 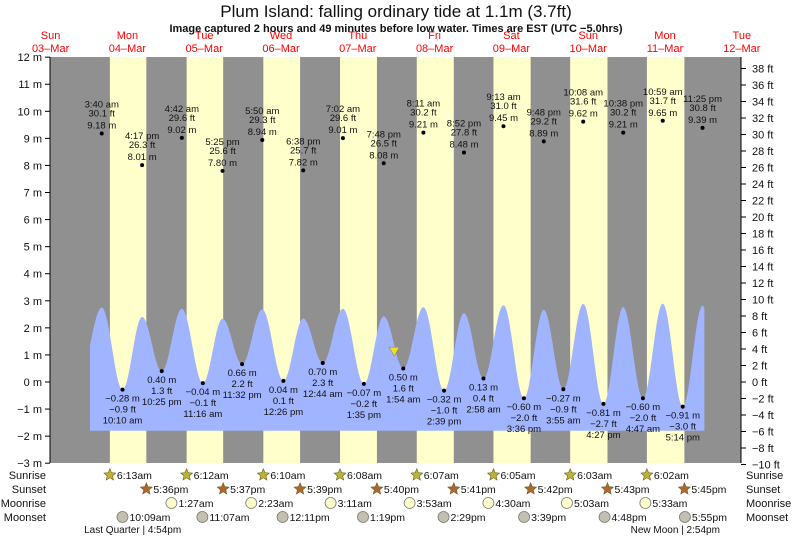 I want to click on high-tide-time: 5:25 pm, so click(x=222, y=142).